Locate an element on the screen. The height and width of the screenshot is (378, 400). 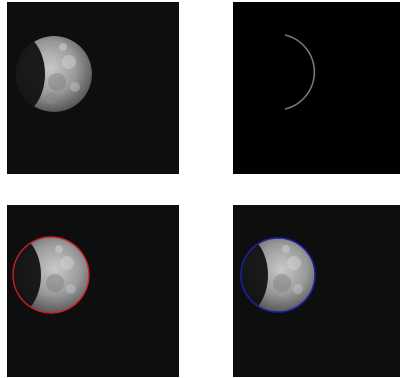
fitted-circle-red is located at coordinates (51, 275).